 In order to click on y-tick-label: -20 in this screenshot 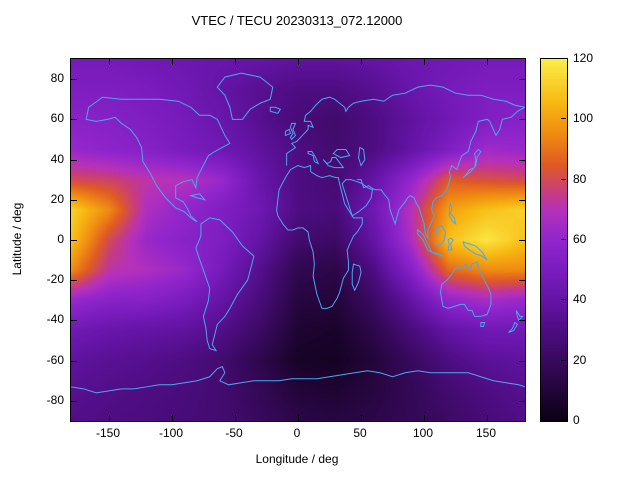, I will do `click(55, 279)`.